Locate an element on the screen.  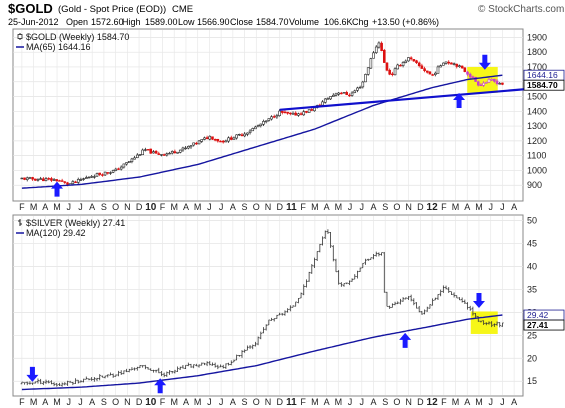
arrow-down-icon is located at coordinates (478, 300).